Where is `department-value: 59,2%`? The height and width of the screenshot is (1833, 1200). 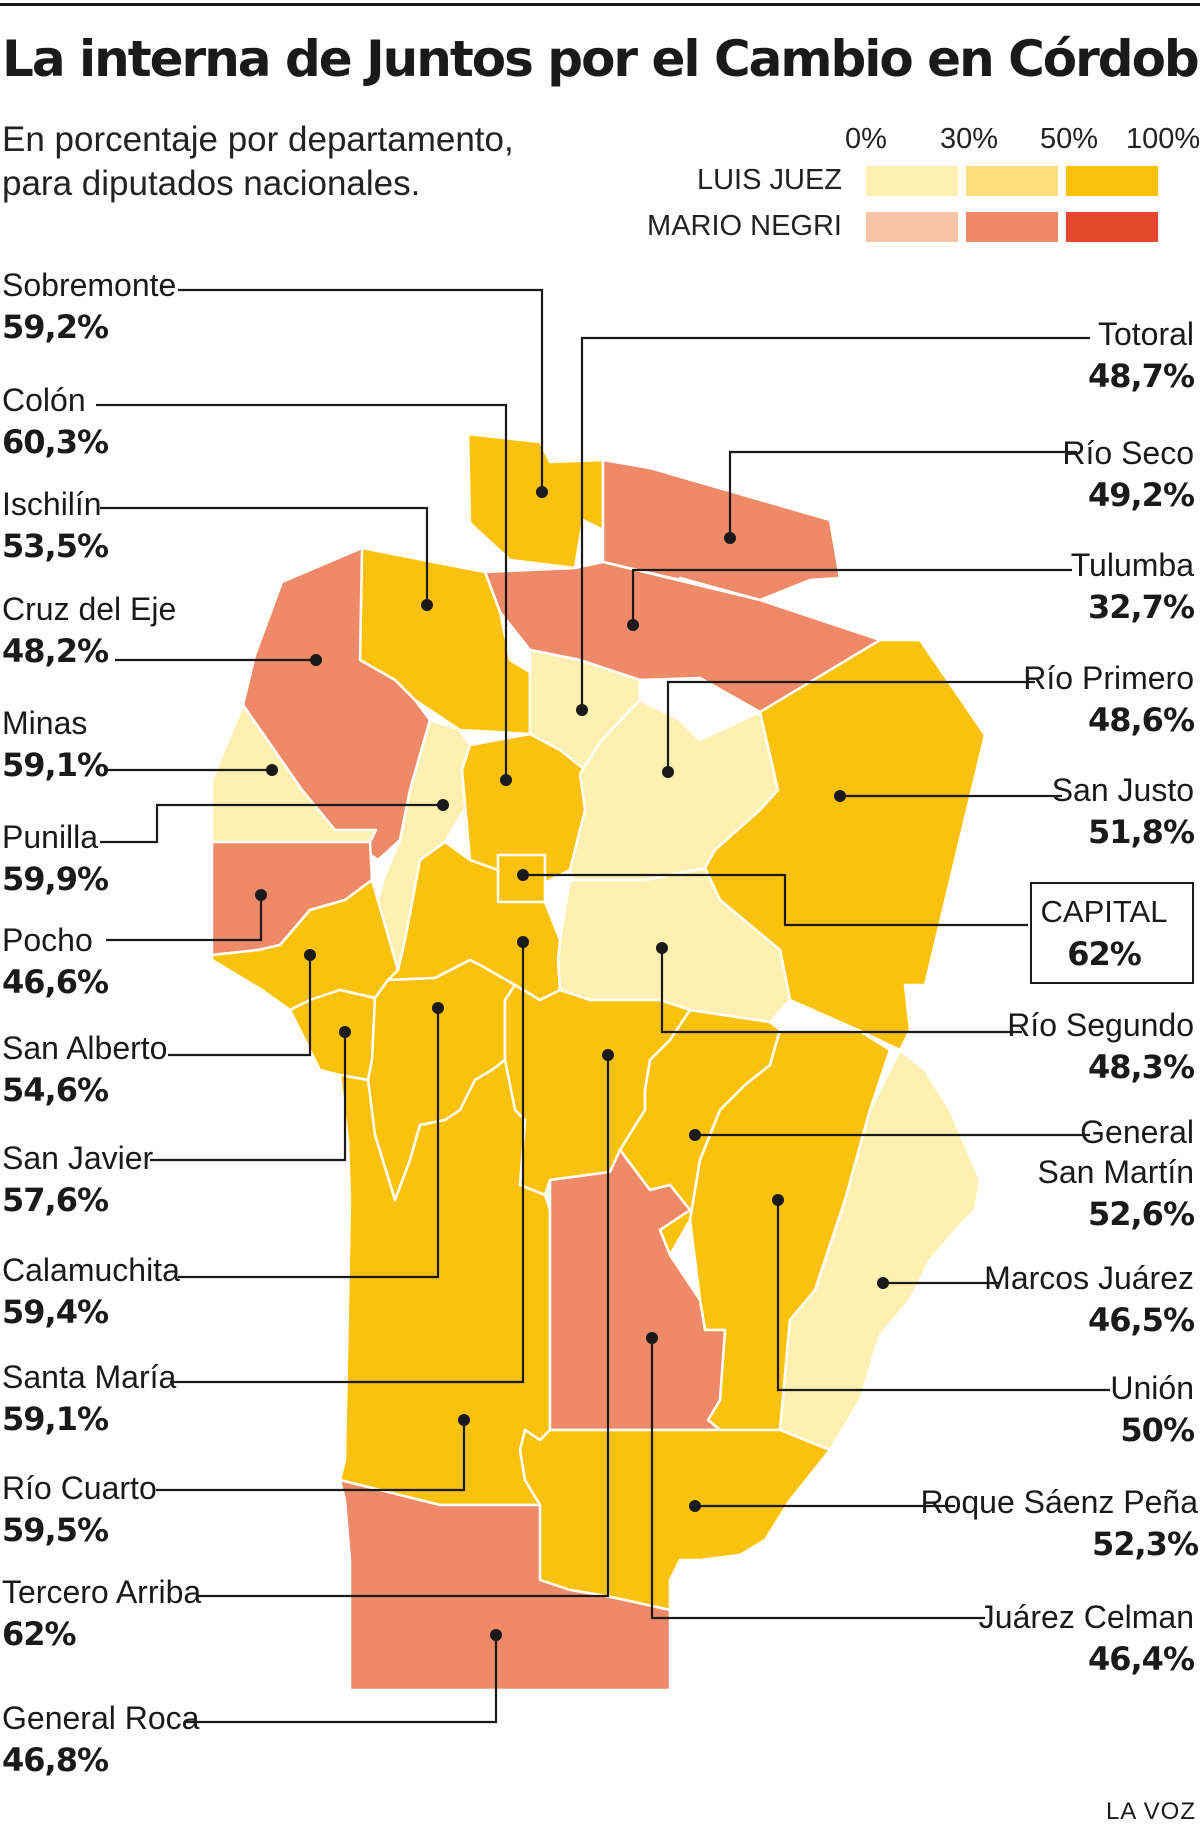 department-value: 59,2% is located at coordinates (55, 327).